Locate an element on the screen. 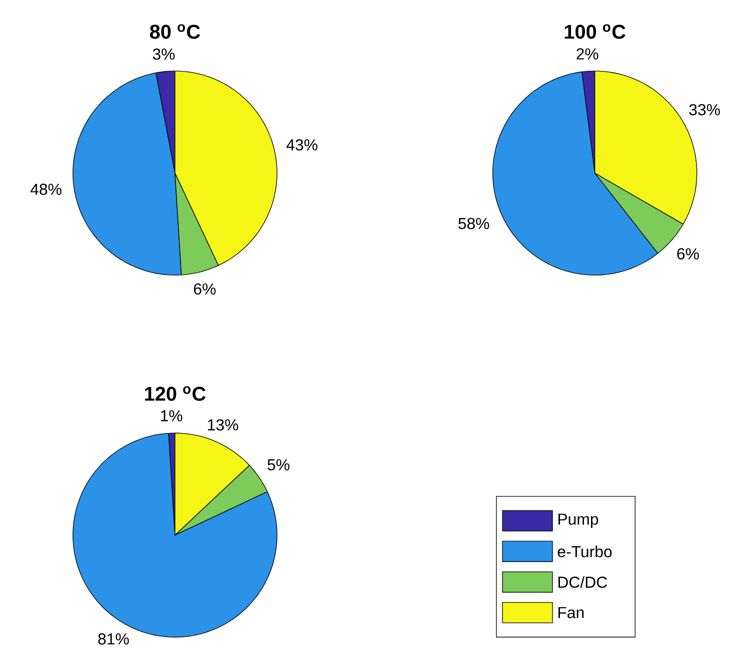 Image resolution: width=749 pixels, height=663 pixels. data-label: 3% is located at coordinates (163, 54).